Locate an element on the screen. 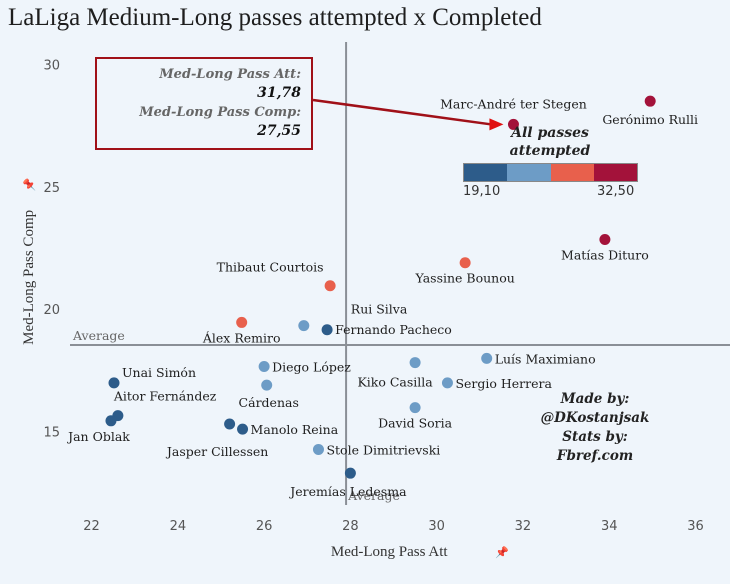 This screenshot has height=584, width=730. y-tick-label: 25 is located at coordinates (51, 188).